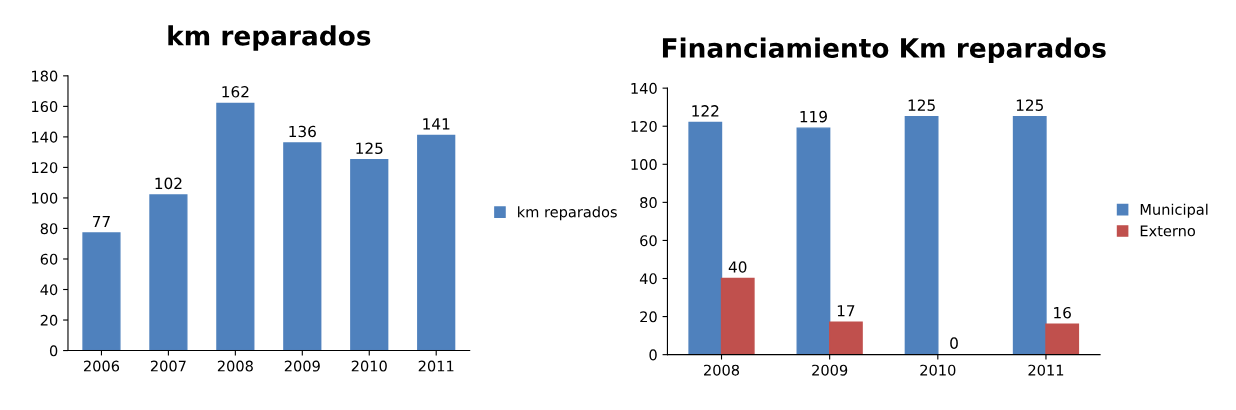 The height and width of the screenshot is (410, 1236). I want to click on y-tick-label: 160, so click(45, 107).